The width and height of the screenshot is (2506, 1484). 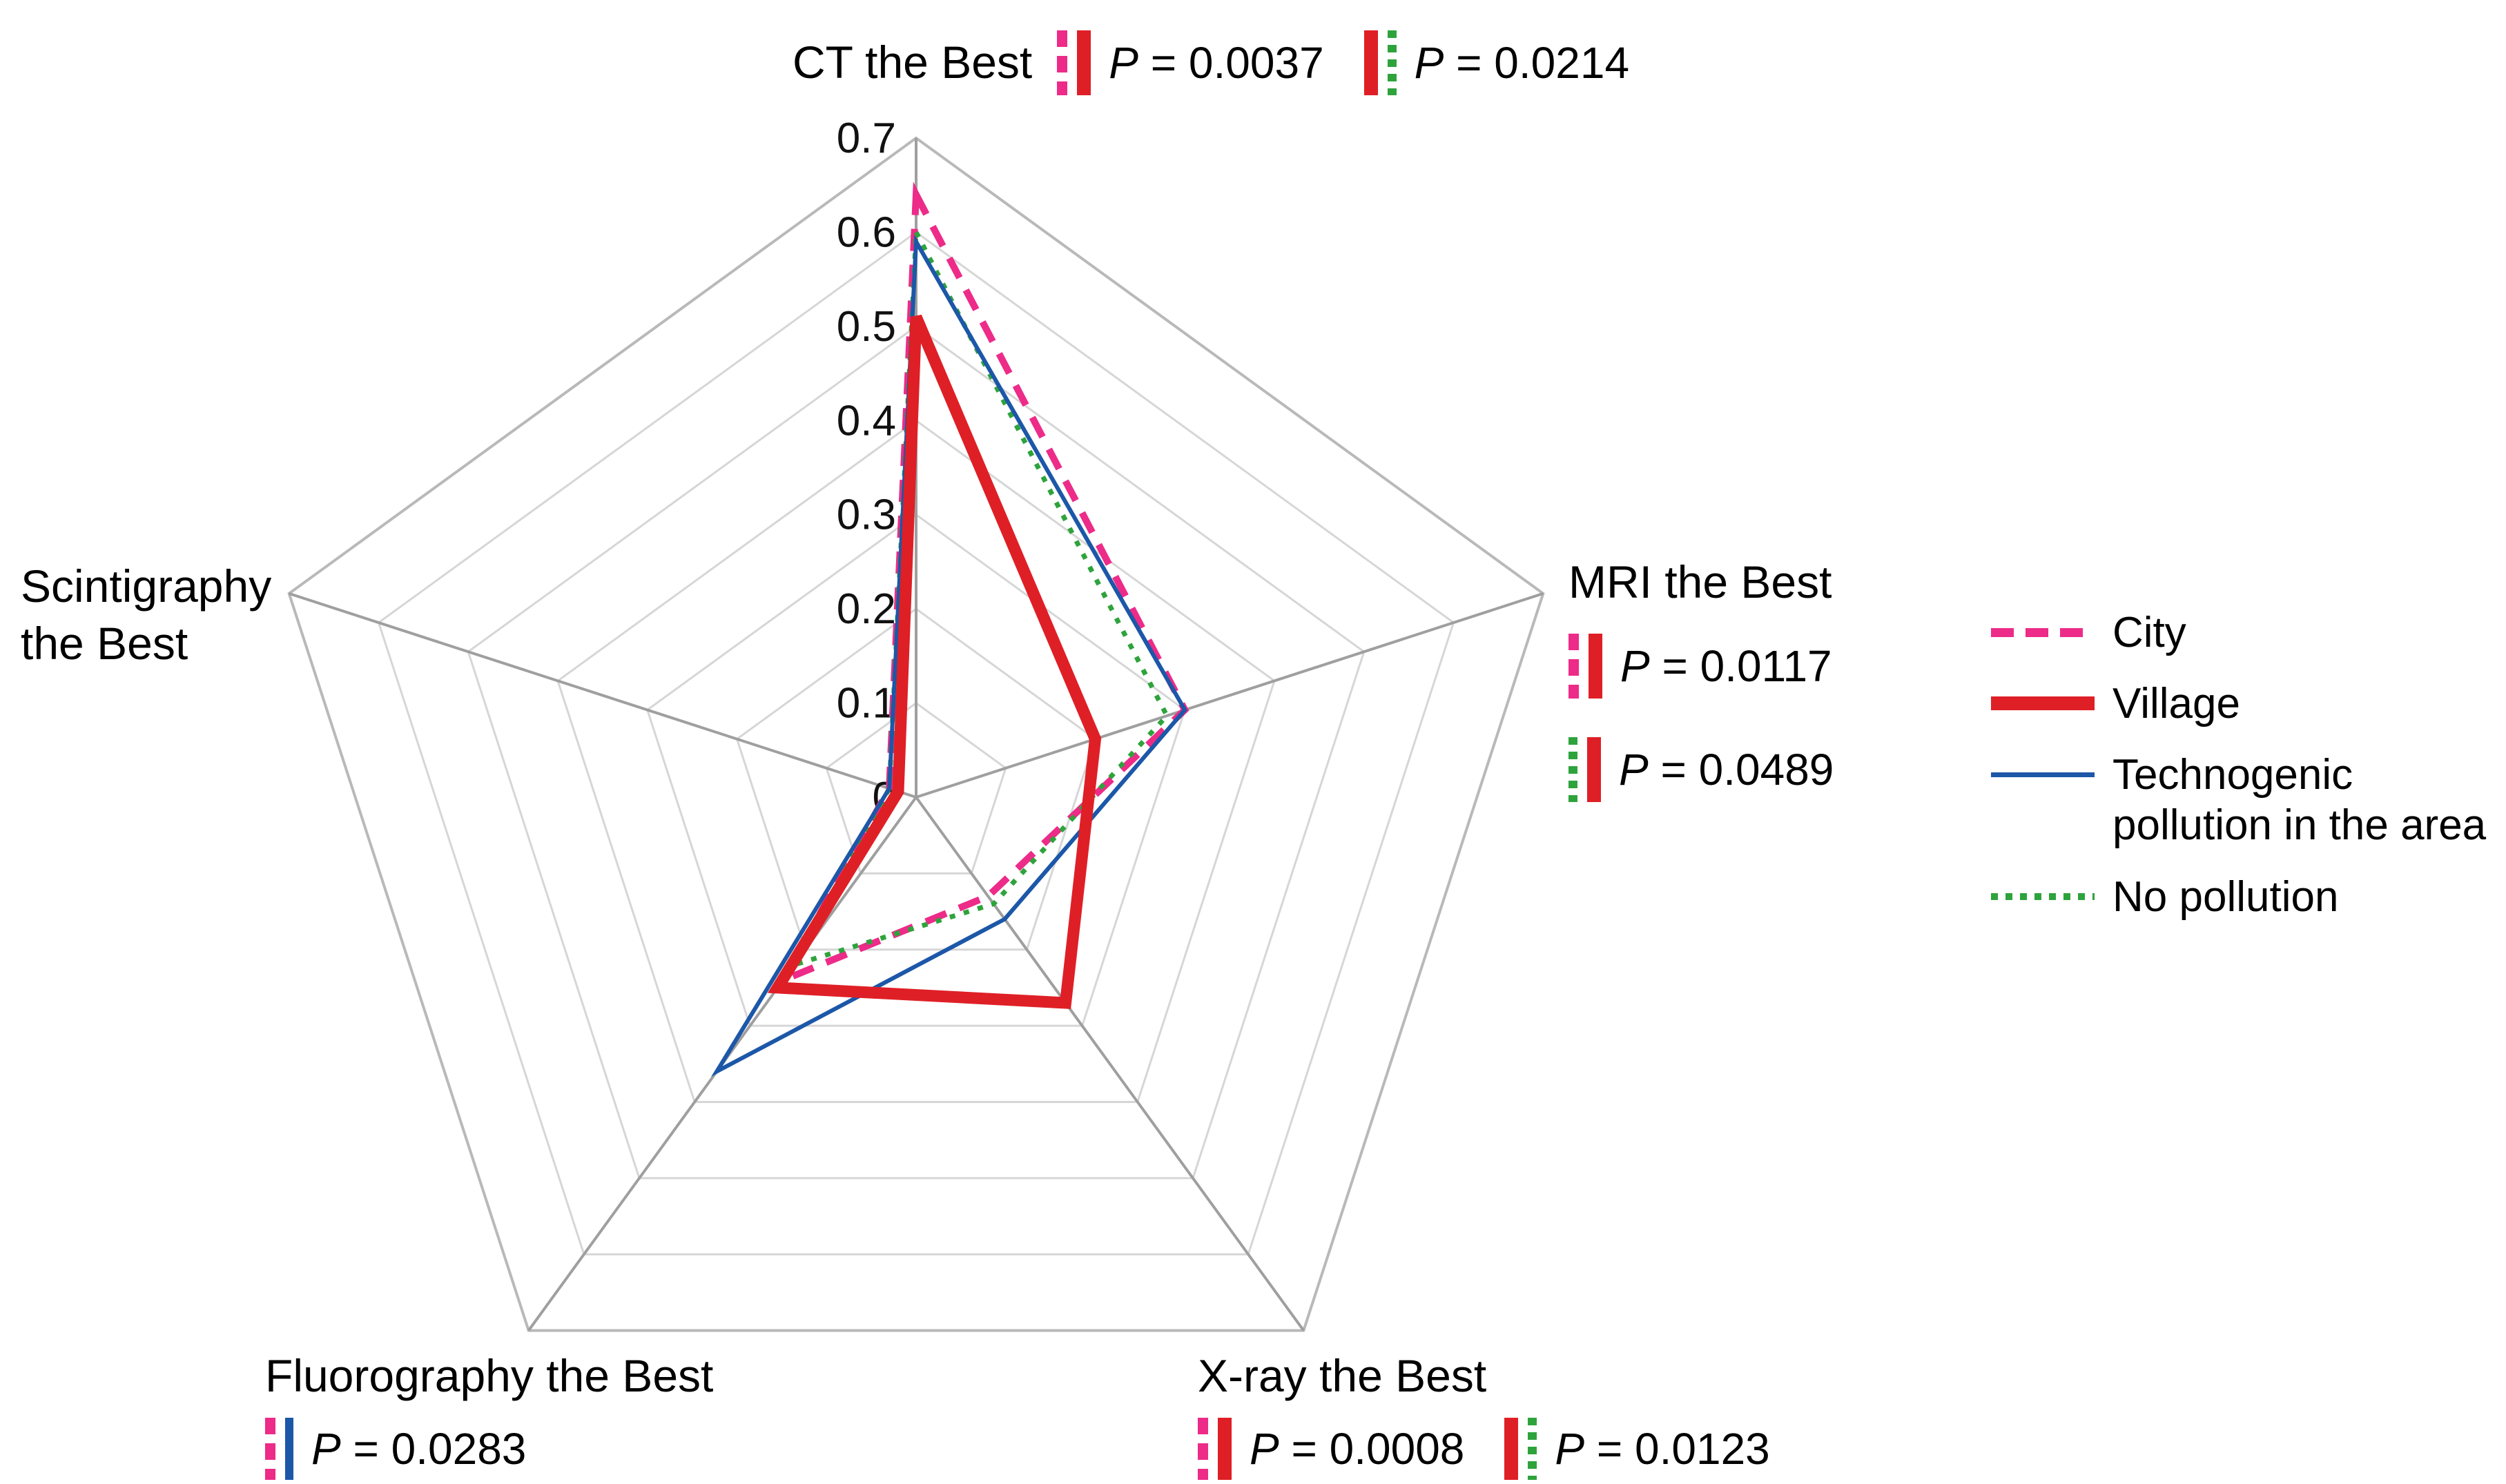 I want to click on pvalue-fluorography-city-technogenic: P = 0.0283, so click(x=419, y=1449).